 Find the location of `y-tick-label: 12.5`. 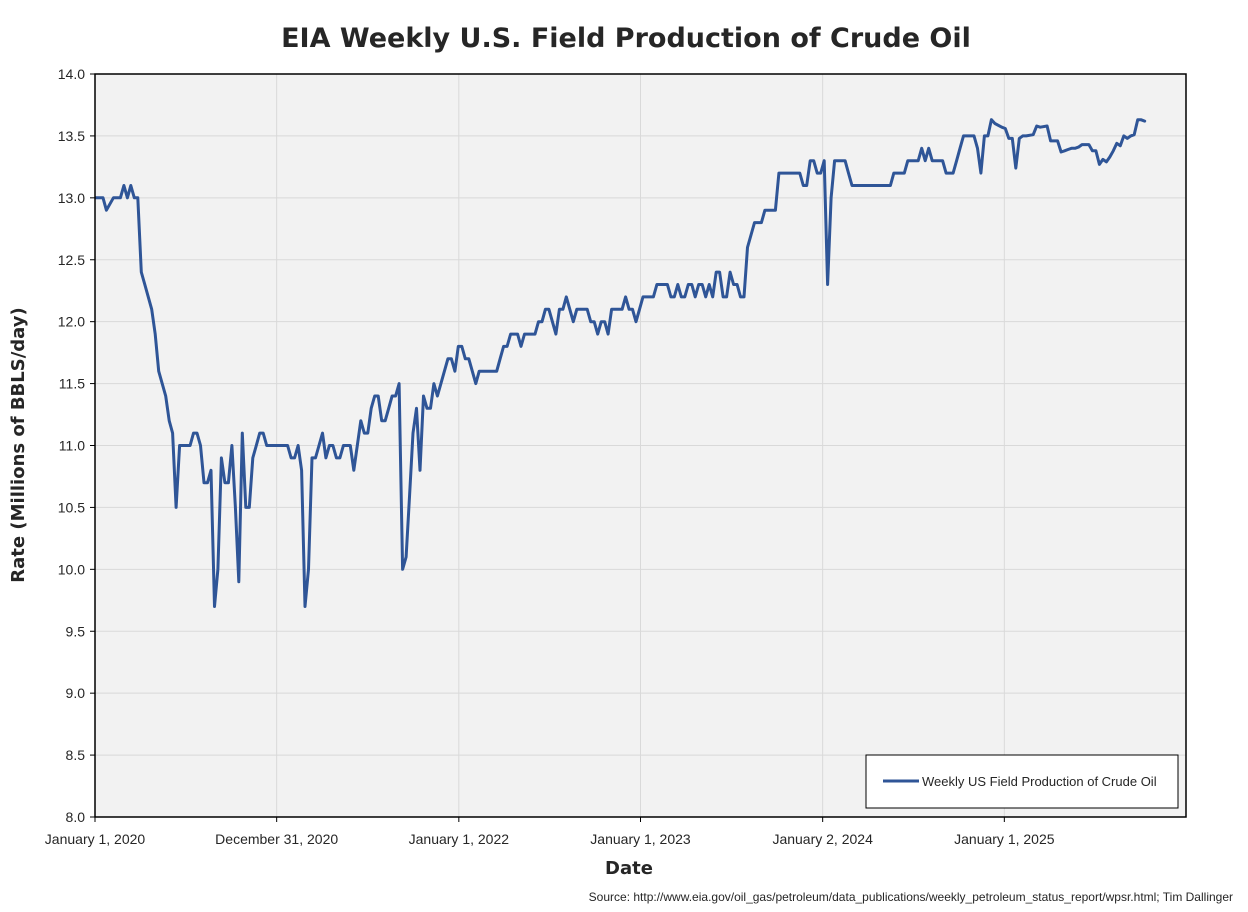

y-tick-label: 12.5 is located at coordinates (71, 260).